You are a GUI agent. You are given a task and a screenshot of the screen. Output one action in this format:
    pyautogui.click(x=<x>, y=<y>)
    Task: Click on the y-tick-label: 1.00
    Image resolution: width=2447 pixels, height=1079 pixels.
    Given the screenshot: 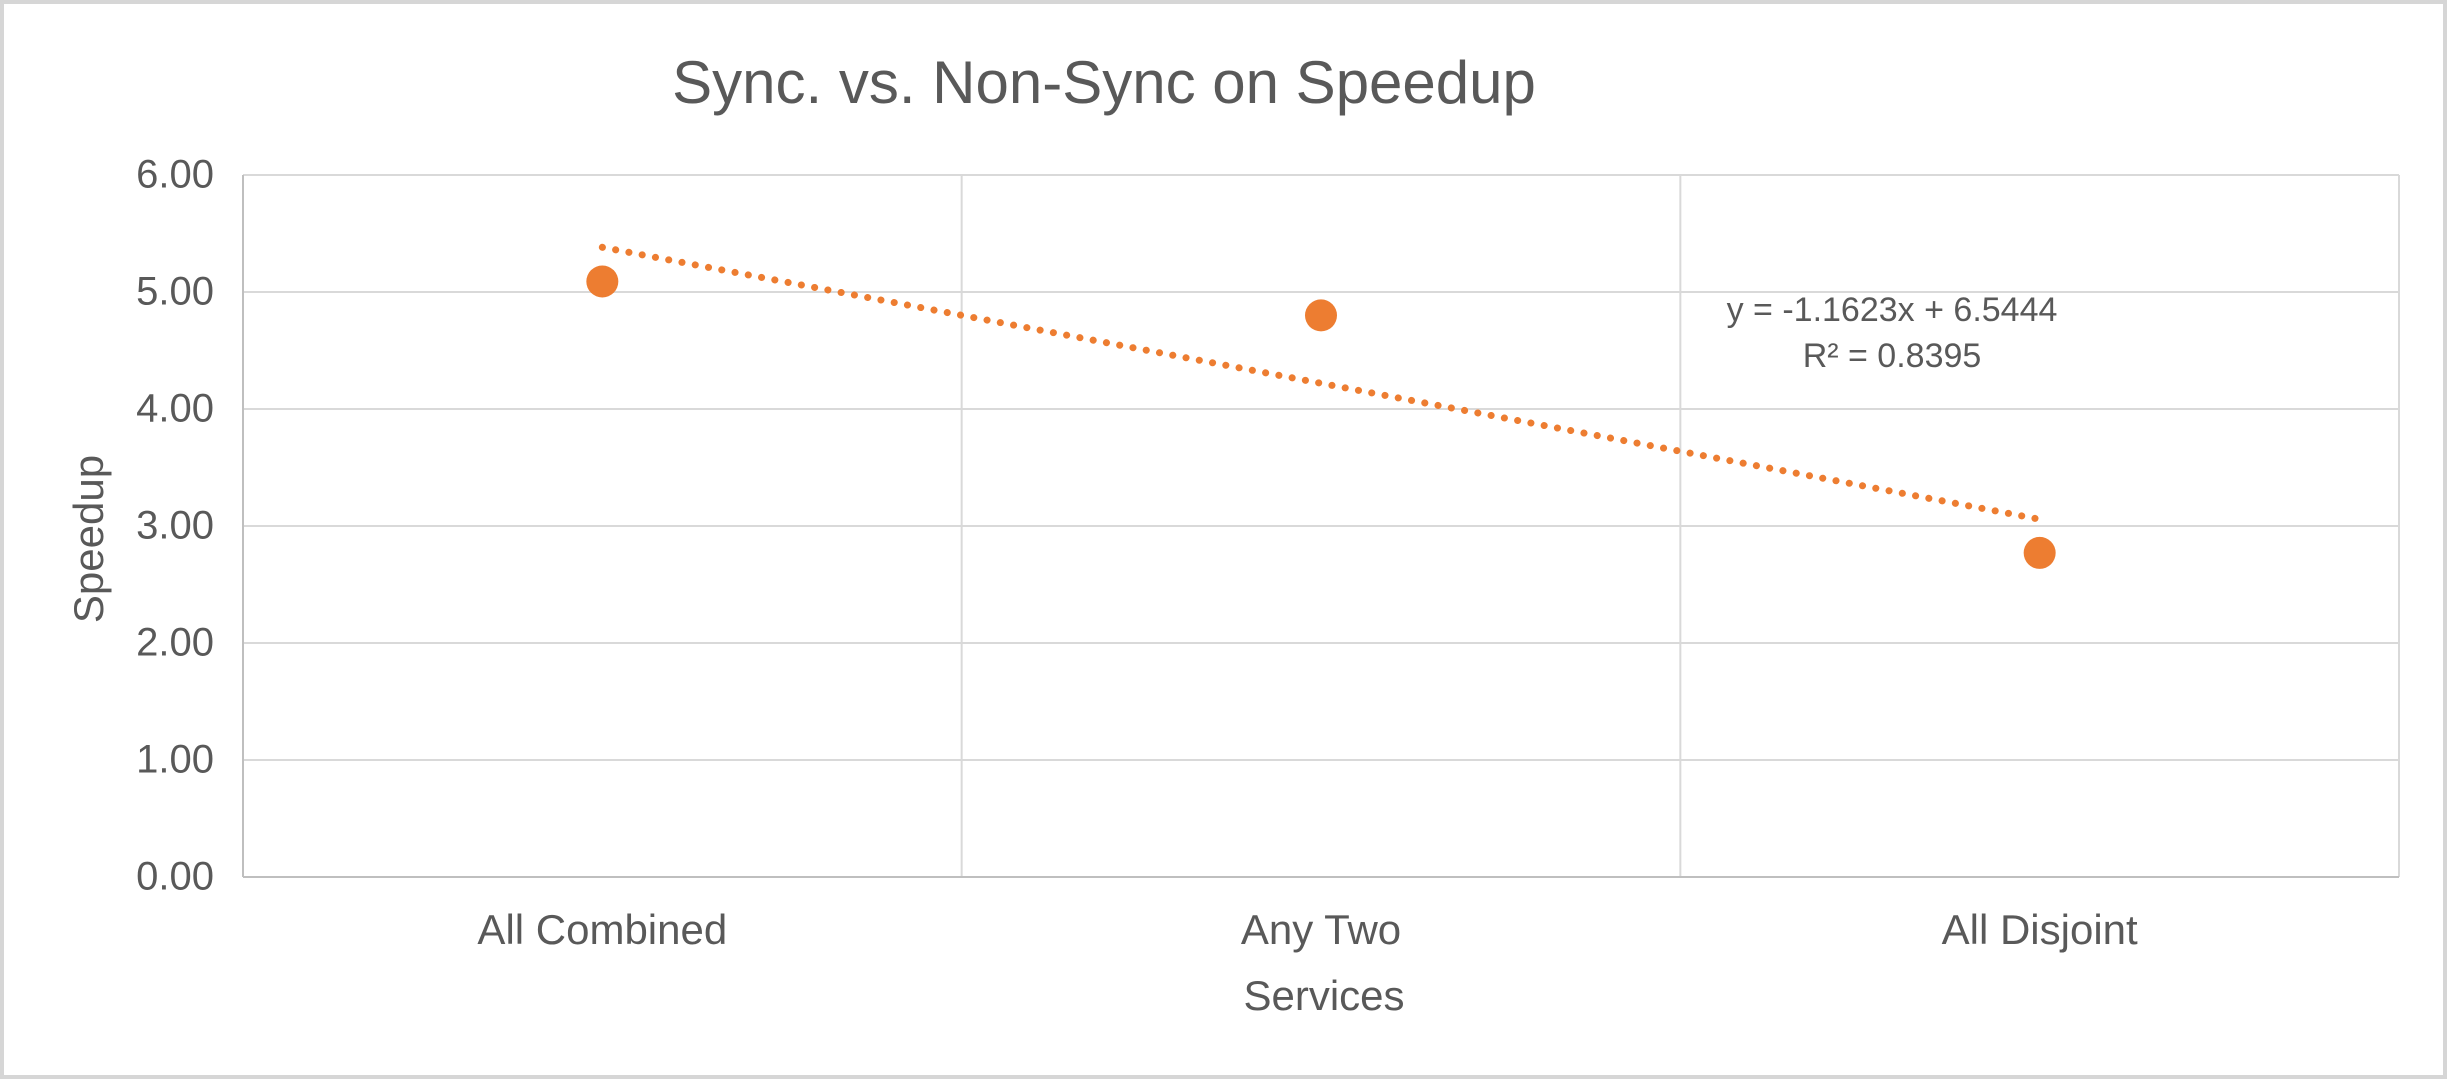 What is the action you would take?
    pyautogui.click(x=175, y=759)
    